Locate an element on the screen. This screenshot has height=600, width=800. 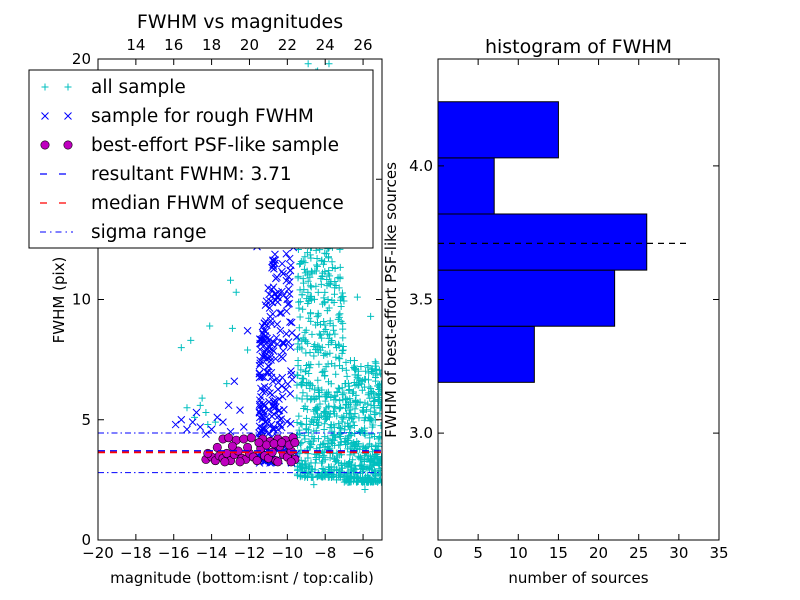
scatter-x-tick-label: −18 is located at coordinates (136, 553).